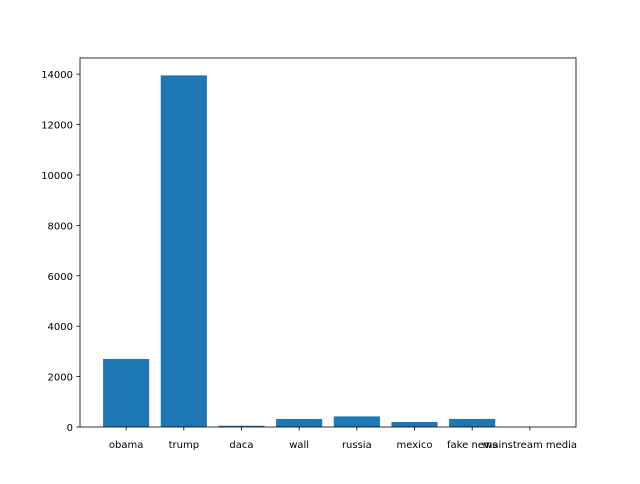 The width and height of the screenshot is (640, 484). Describe the element at coordinates (126, 445) in the screenshot. I see `x-tick-label: obama` at that location.